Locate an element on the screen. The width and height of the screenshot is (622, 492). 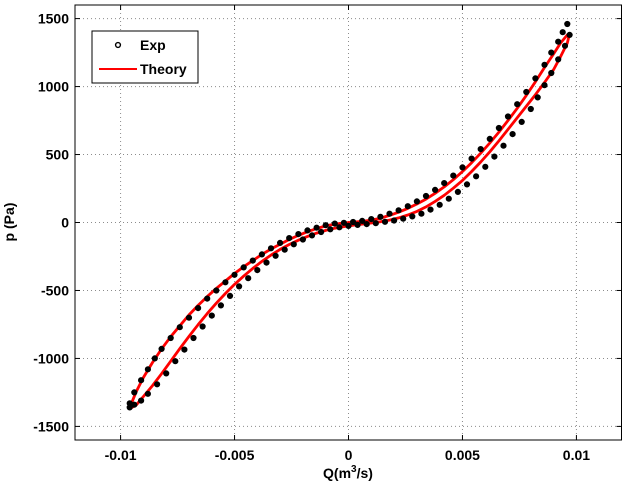
y-tick-label: -1000 is located at coordinates (51, 358).